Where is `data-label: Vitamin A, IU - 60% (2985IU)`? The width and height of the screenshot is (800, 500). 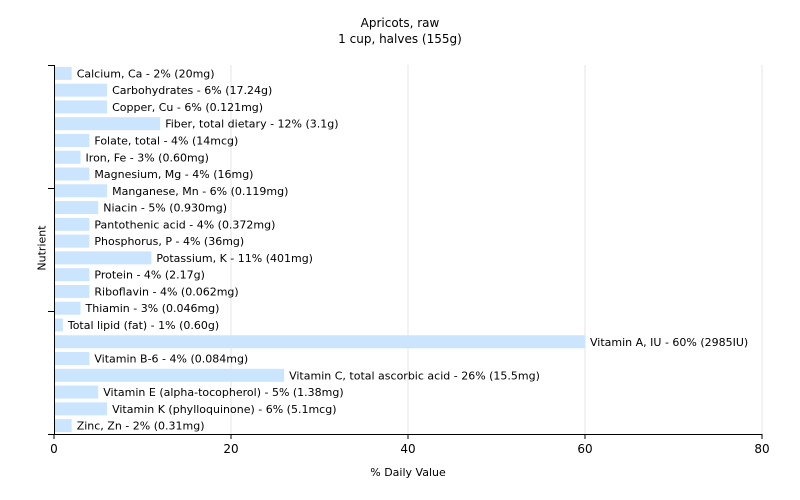
data-label: Vitamin A, IU - 60% (2985IU) is located at coordinates (669, 342).